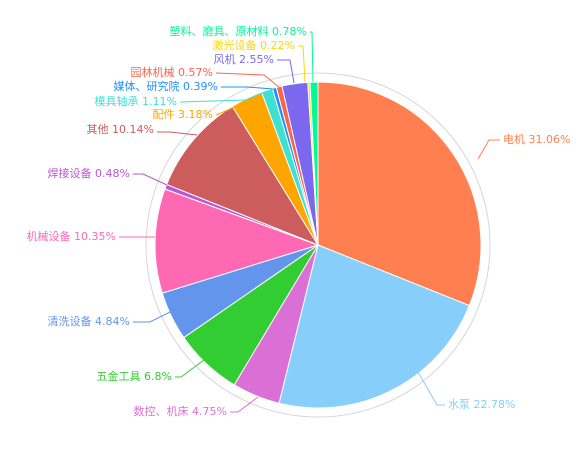 The width and height of the screenshot is (580, 461). What do you see at coordinates (136, 101) in the screenshot?
I see `slice-label-9: 模具轴承 1.11%` at bounding box center [136, 101].